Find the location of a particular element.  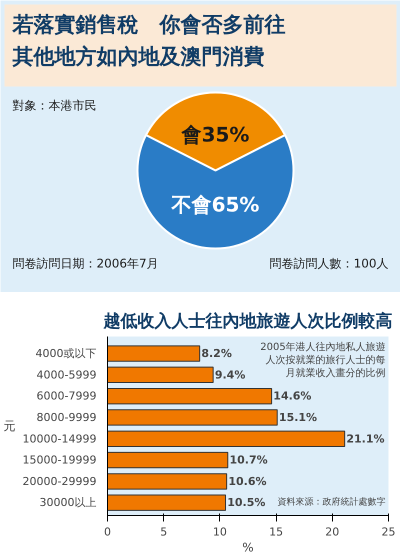

y-tick-label: 20000-29999 is located at coordinates (59, 481).